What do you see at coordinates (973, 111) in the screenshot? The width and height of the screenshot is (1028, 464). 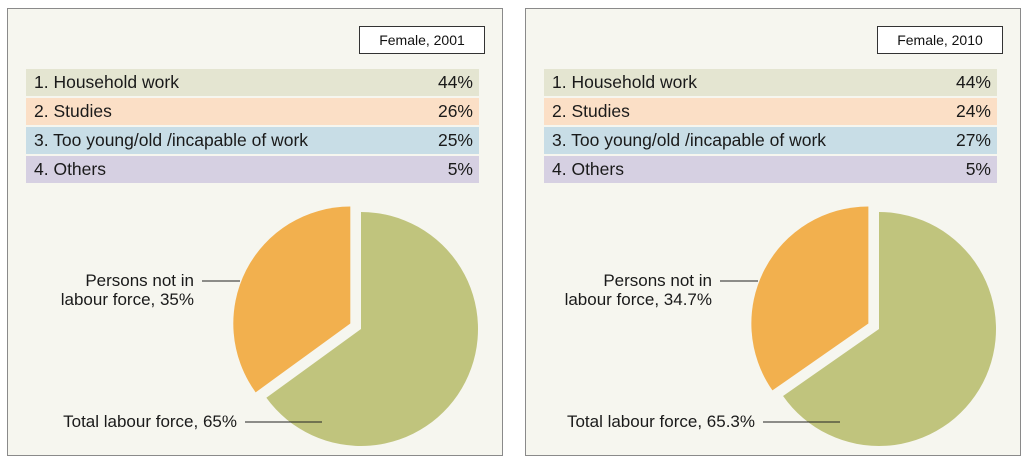 I see `reason-value: 24%` at bounding box center [973, 111].